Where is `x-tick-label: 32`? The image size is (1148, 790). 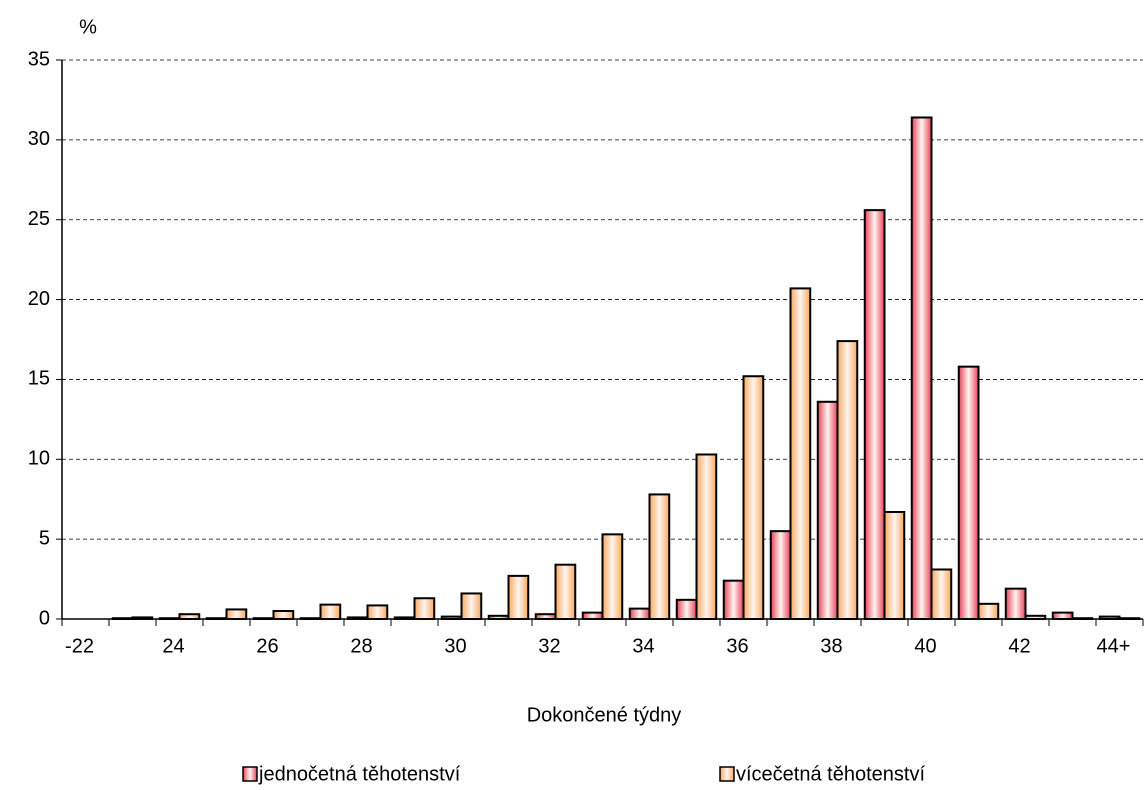 x-tick-label: 32 is located at coordinates (549, 646).